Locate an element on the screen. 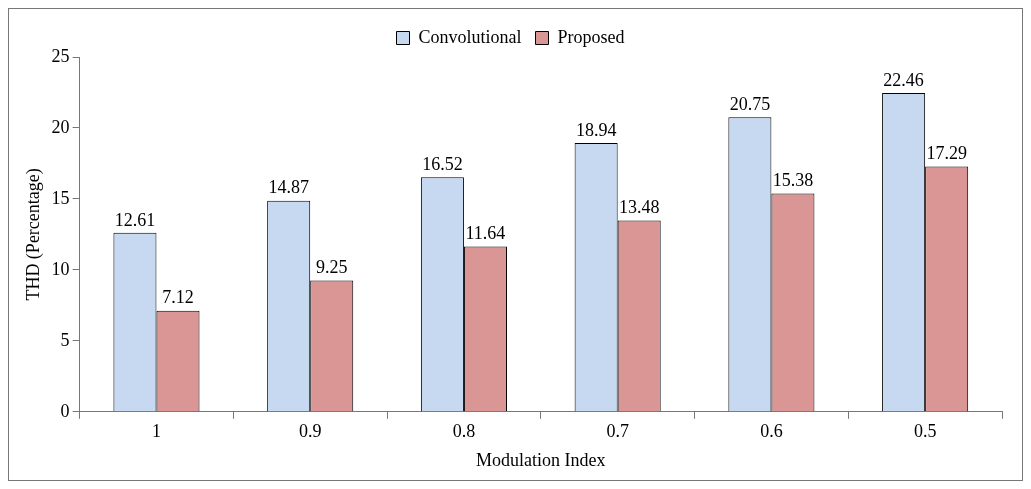  y-axis-title: THD (Percentage) is located at coordinates (33, 234).